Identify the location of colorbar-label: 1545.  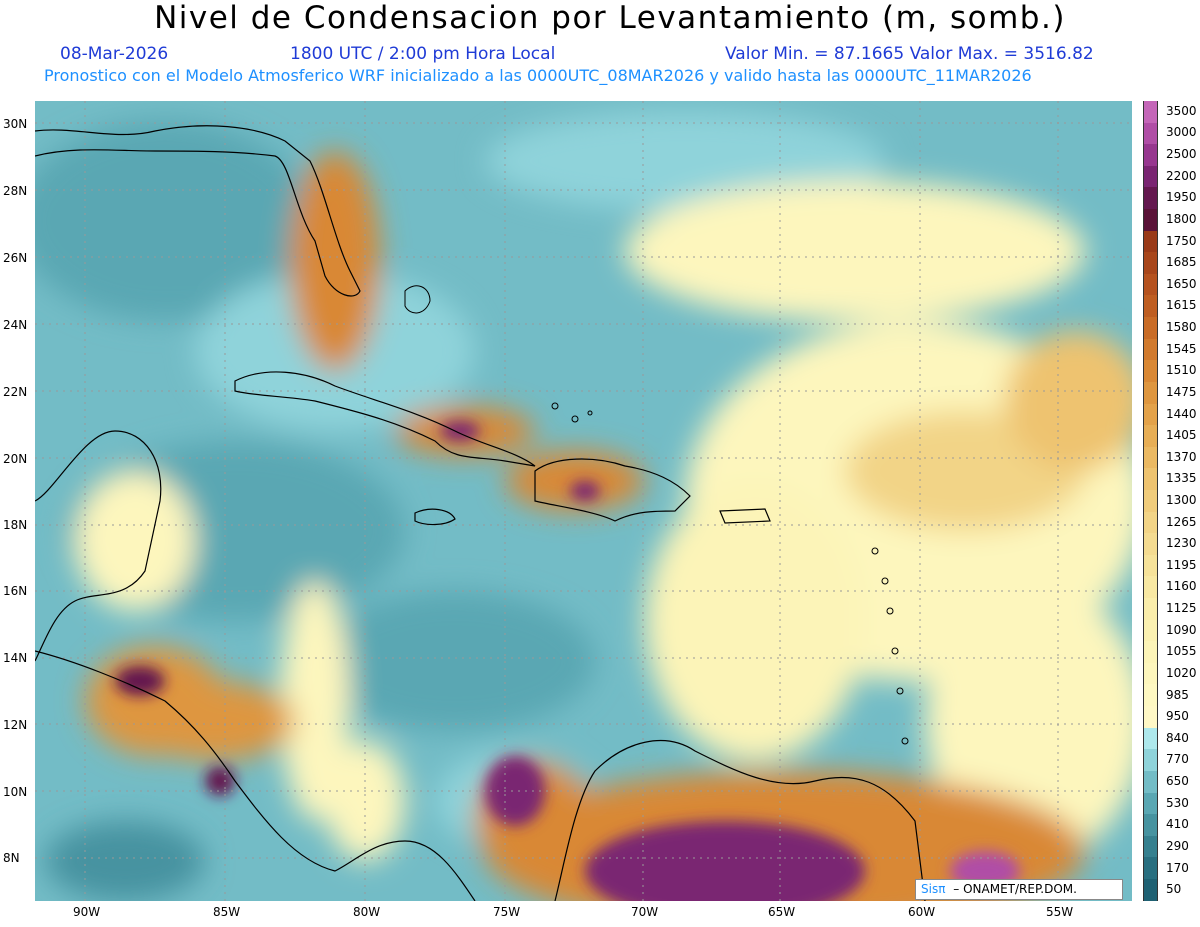
(1181, 348).